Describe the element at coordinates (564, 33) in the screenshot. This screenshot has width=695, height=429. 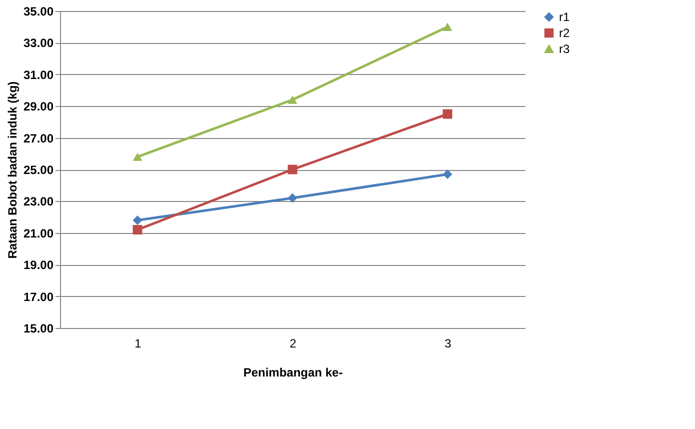
I see `legend-label: r2` at that location.